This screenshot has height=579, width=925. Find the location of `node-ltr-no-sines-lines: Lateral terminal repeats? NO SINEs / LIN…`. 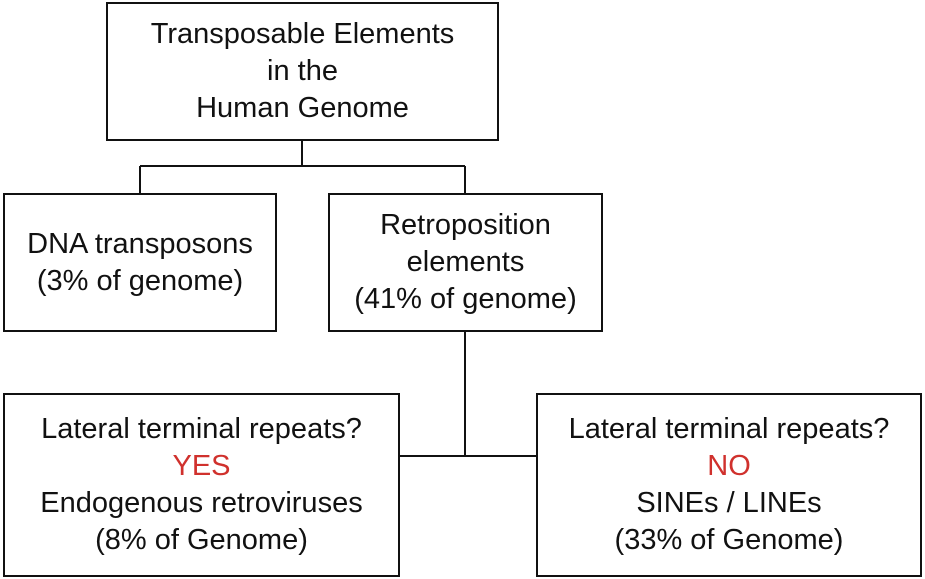

node-ltr-no-sines-lines: Lateral terminal repeats? NO SINEs / LIN… is located at coordinates (729, 485).